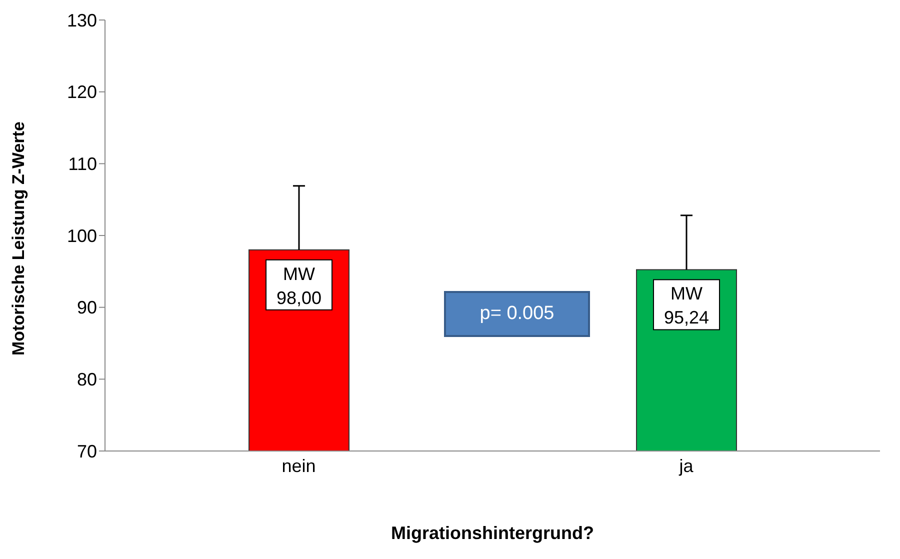 This screenshot has height=559, width=900. Describe the element at coordinates (86, 308) in the screenshot. I see `y-tick-label: 90` at that location.